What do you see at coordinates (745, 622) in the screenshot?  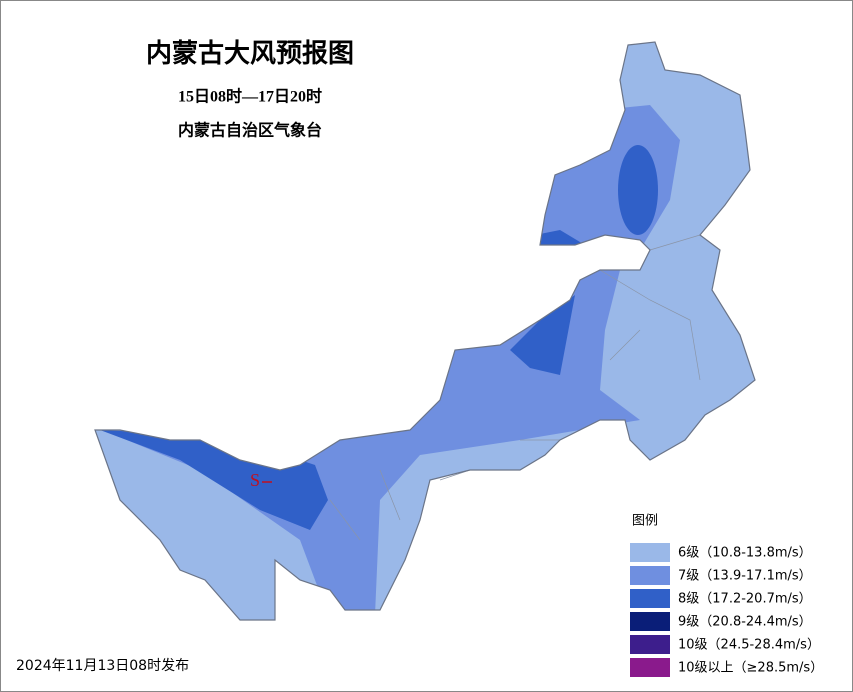 I see `legend-label: 9级（20.8-24.4m/s）` at bounding box center [745, 622].